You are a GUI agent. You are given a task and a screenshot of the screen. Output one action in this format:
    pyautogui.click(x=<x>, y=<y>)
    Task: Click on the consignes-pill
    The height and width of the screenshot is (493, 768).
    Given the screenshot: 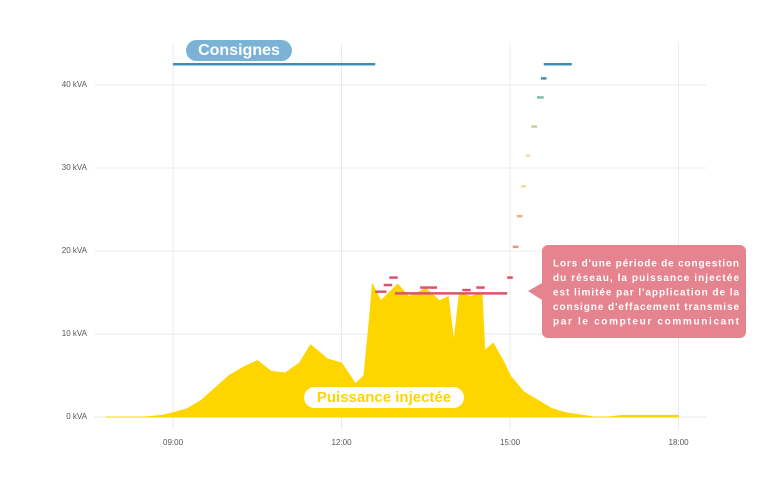 What is the action you would take?
    pyautogui.click(x=239, y=50)
    